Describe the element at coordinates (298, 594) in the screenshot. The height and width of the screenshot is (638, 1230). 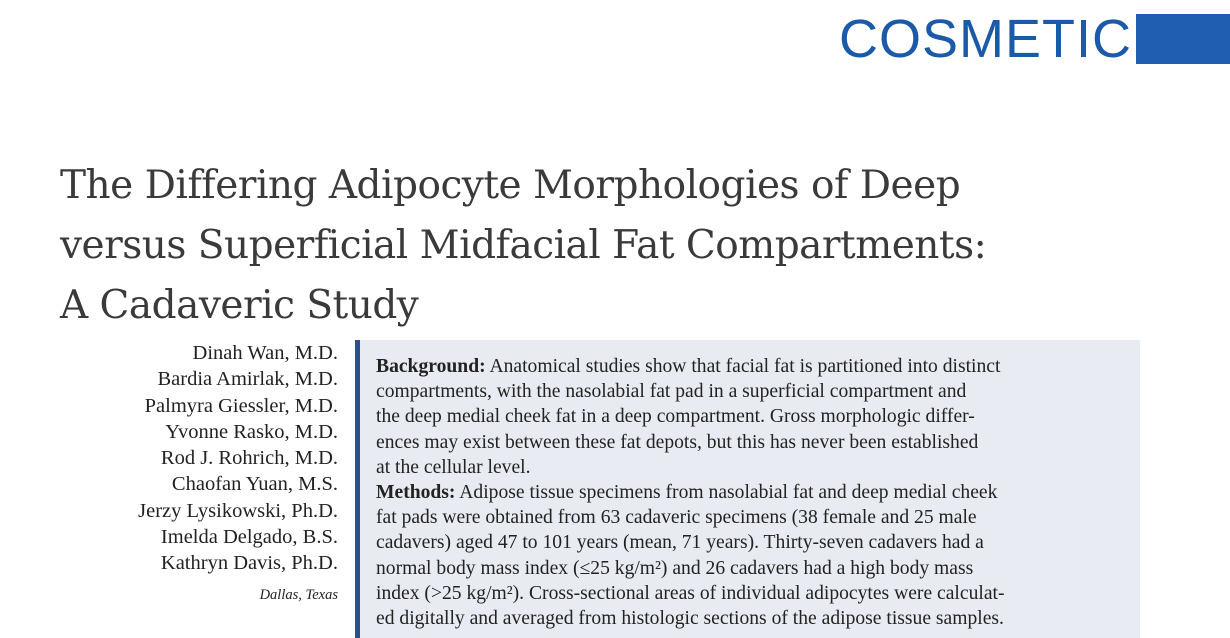
I see `affiliation: Dallas, Texas` at that location.